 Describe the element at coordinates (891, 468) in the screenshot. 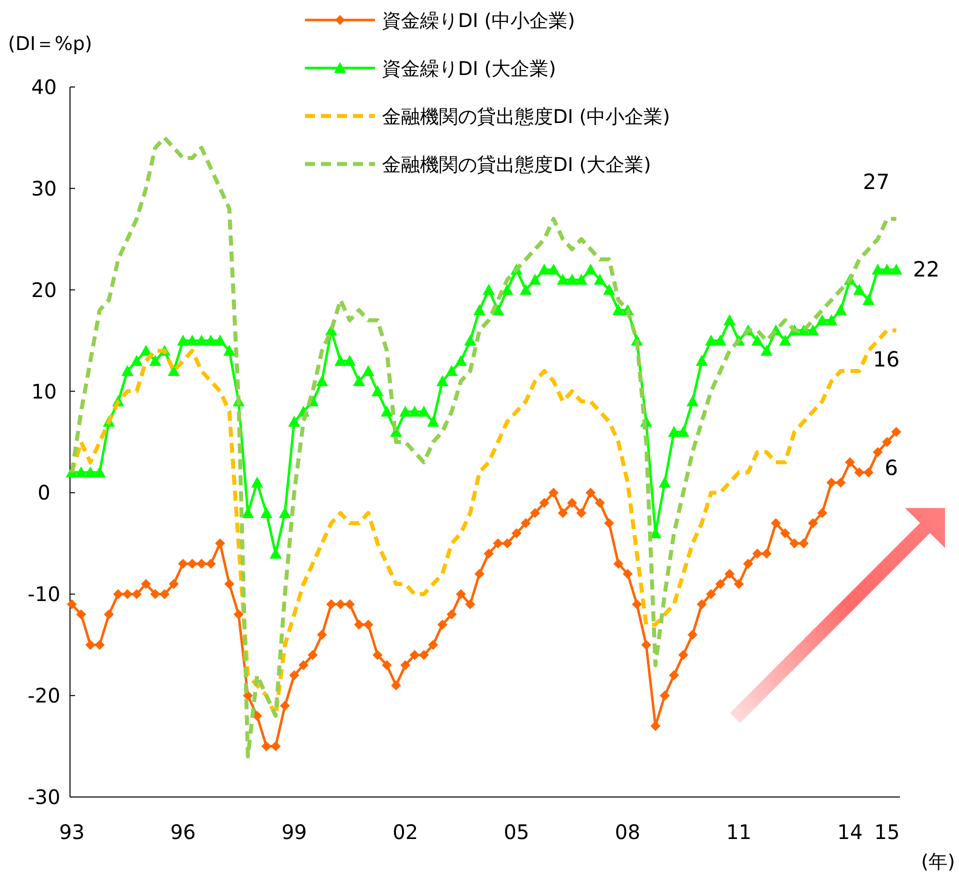

I see `data-label: 6` at that location.